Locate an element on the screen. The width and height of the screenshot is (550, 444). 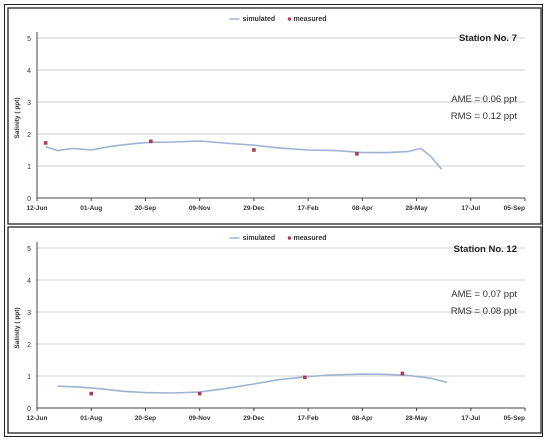
chart-title: Station No. 12 is located at coordinates (485, 249).